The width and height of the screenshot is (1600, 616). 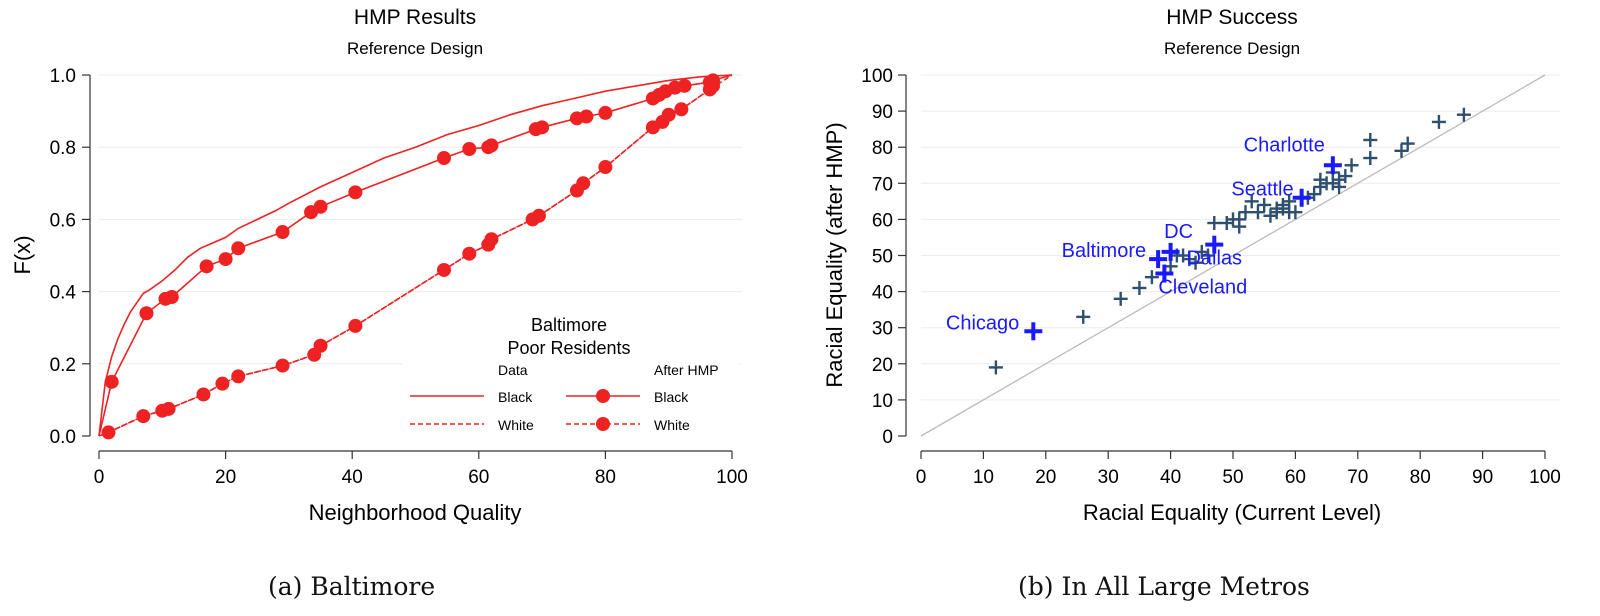 What do you see at coordinates (603, 424) in the screenshot?
I see `legend-key-hmp-white-marker` at bounding box center [603, 424].